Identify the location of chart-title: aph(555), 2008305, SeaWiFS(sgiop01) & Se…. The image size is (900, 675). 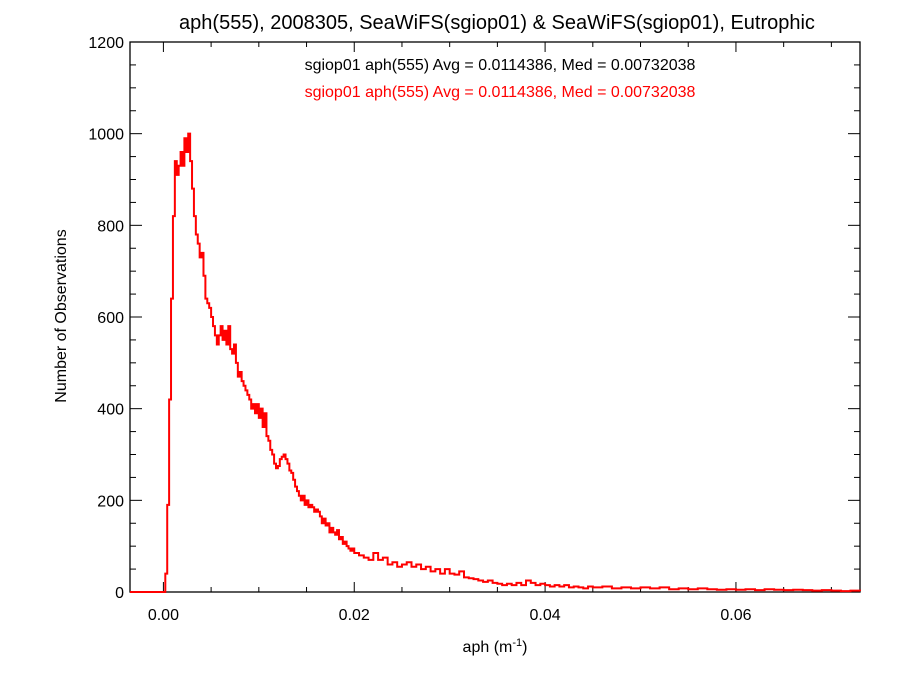
(497, 23).